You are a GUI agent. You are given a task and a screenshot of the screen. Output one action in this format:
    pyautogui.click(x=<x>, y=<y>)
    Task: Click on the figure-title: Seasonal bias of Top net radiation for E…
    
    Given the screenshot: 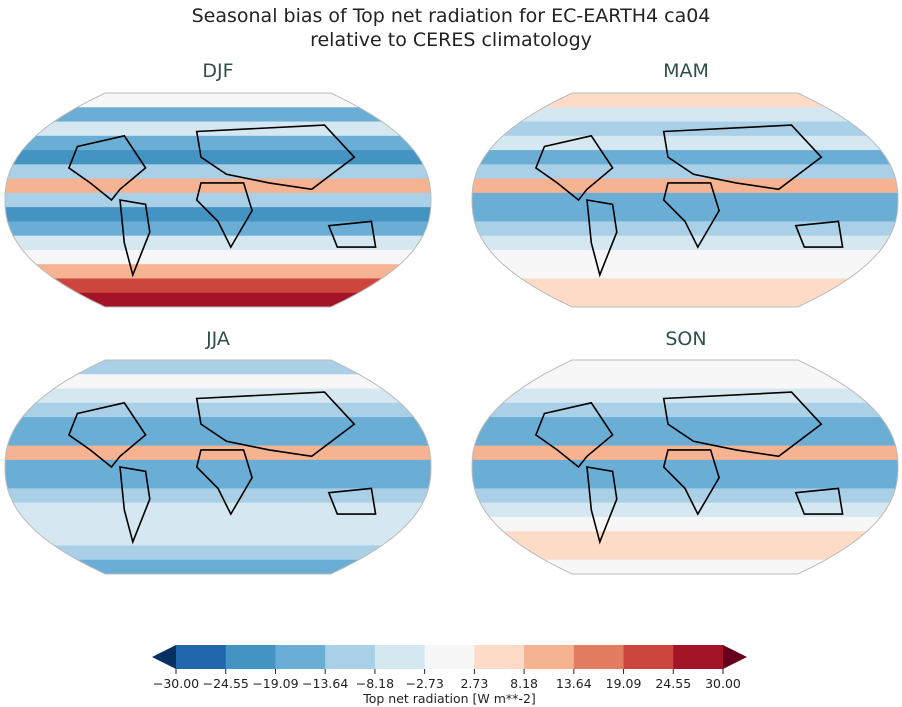 What is the action you would take?
    pyautogui.click(x=451, y=16)
    